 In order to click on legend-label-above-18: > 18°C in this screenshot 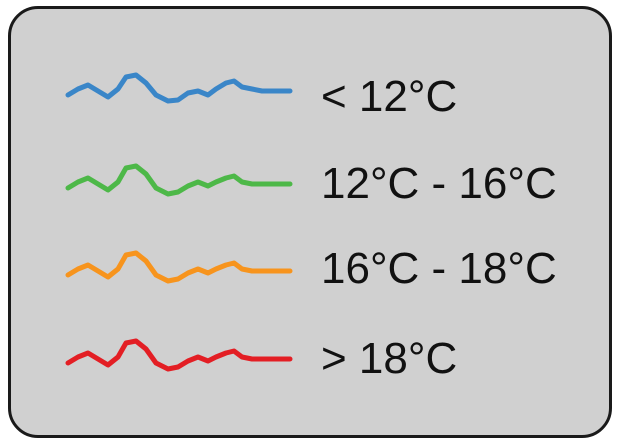, I will do `click(389, 358)`.